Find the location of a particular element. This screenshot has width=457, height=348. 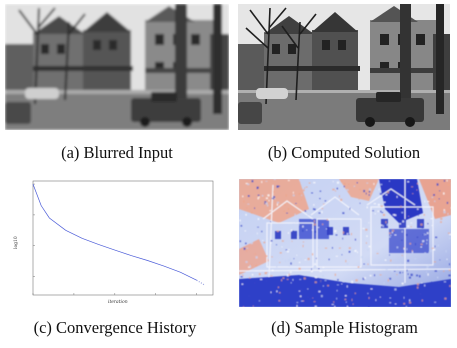

caption-a: (a) Blurred Input is located at coordinates (117, 152).